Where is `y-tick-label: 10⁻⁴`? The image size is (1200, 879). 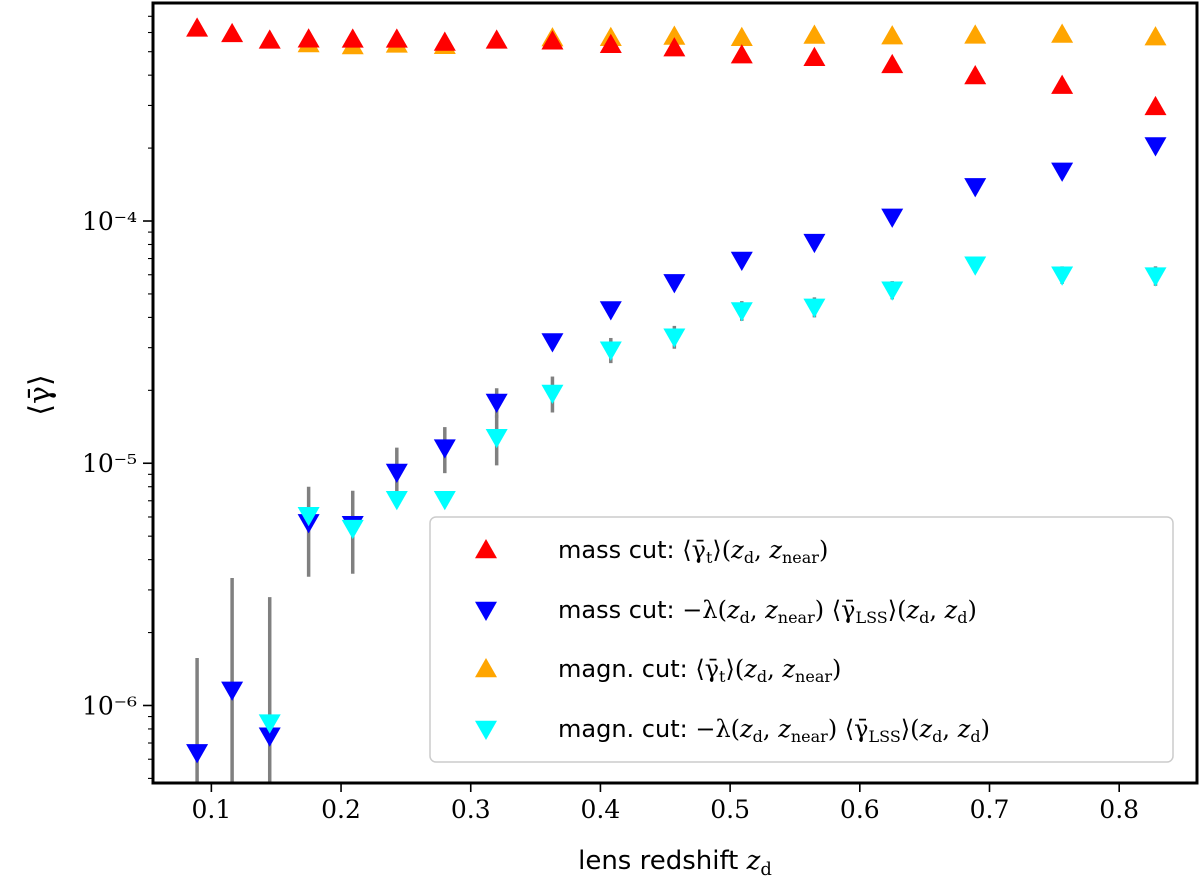
y-tick-label: 10⁻⁴ is located at coordinates (109, 221).